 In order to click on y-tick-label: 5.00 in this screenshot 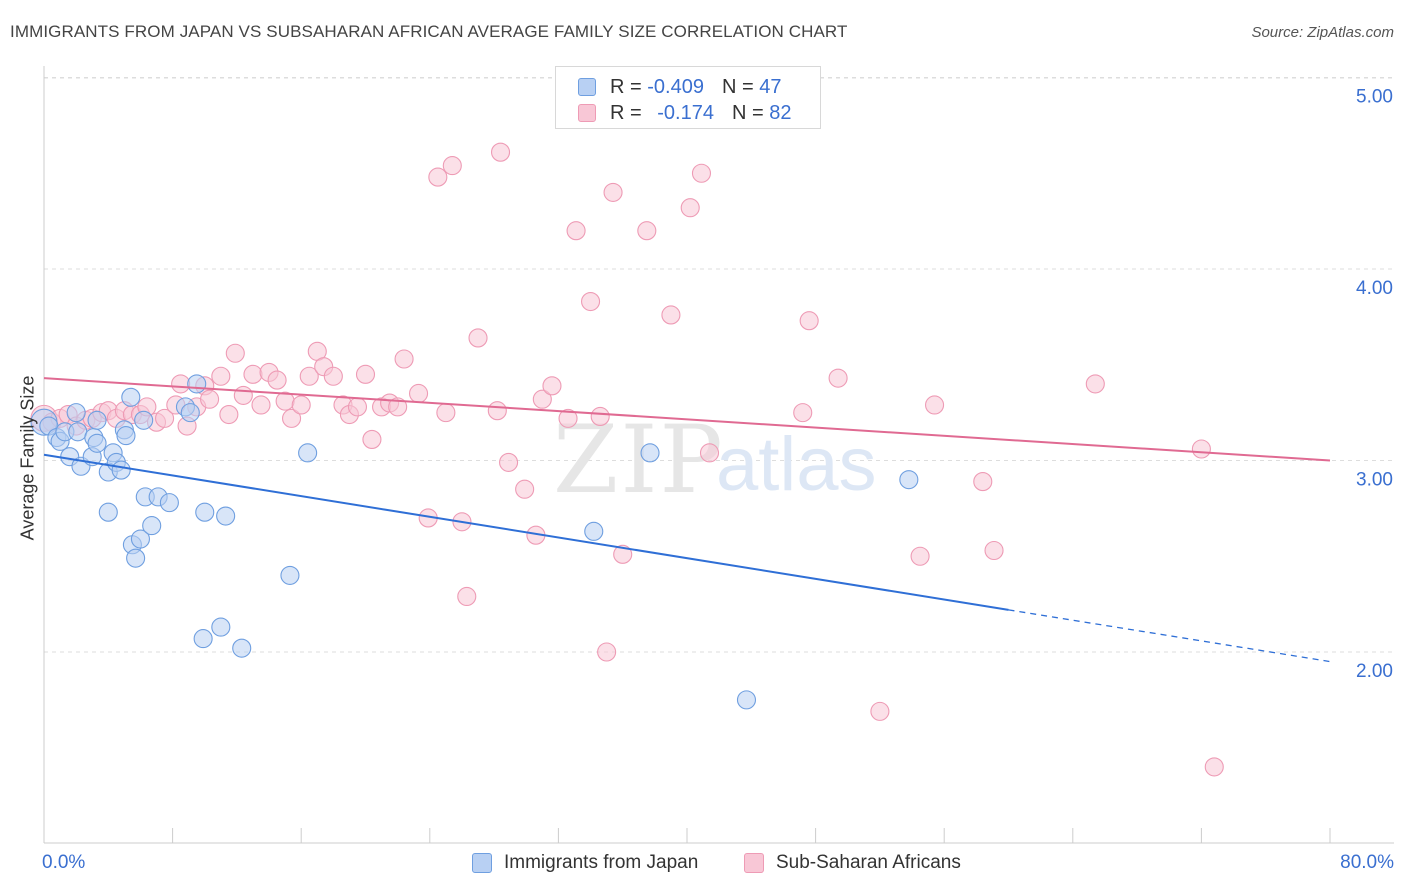, I will do `click(1374, 97)`.